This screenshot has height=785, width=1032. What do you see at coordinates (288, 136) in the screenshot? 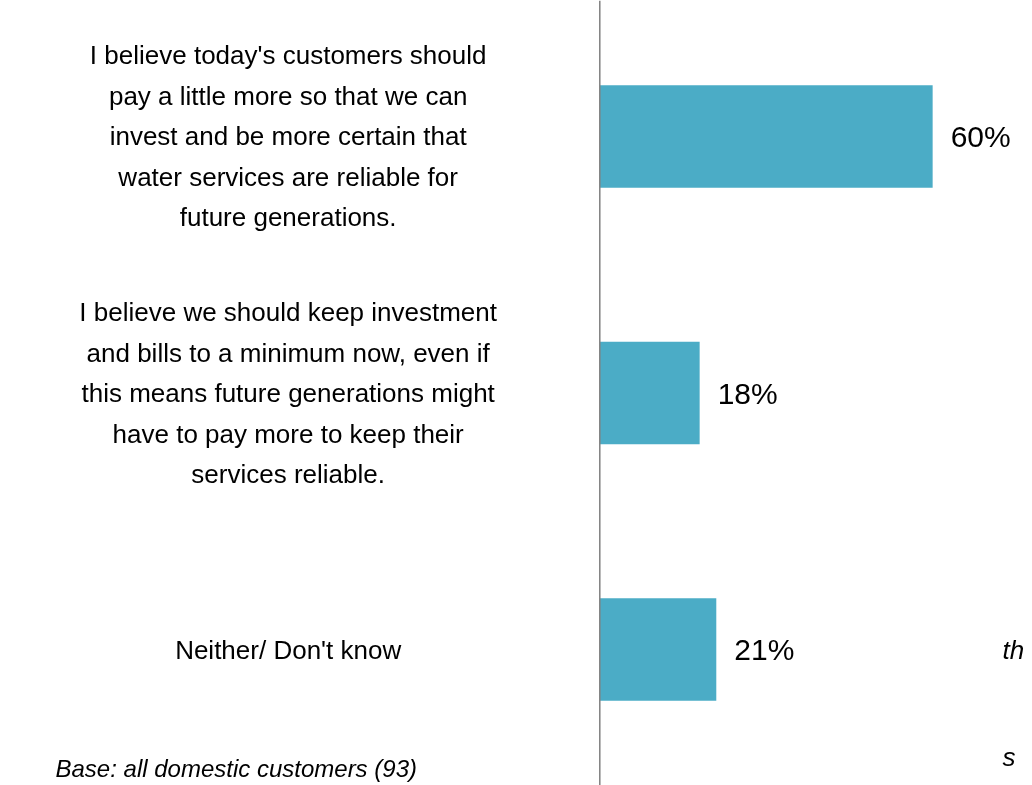
I see `y-tick-label: I believe today's customers should pay a little more so that we can invest and be more certain that water services are reliable for future generations.` at bounding box center [288, 136].